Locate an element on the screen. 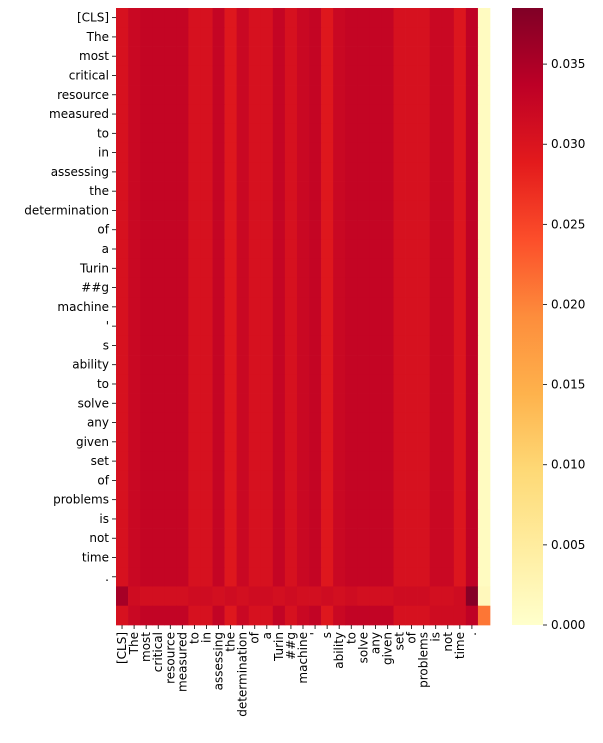  x-tick-label: resource is located at coordinates (170, 658).